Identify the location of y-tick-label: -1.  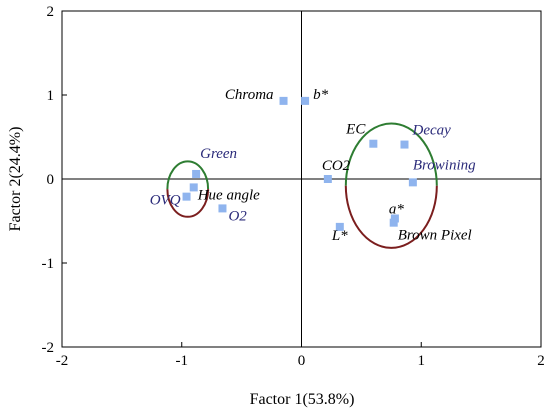
(48, 264).